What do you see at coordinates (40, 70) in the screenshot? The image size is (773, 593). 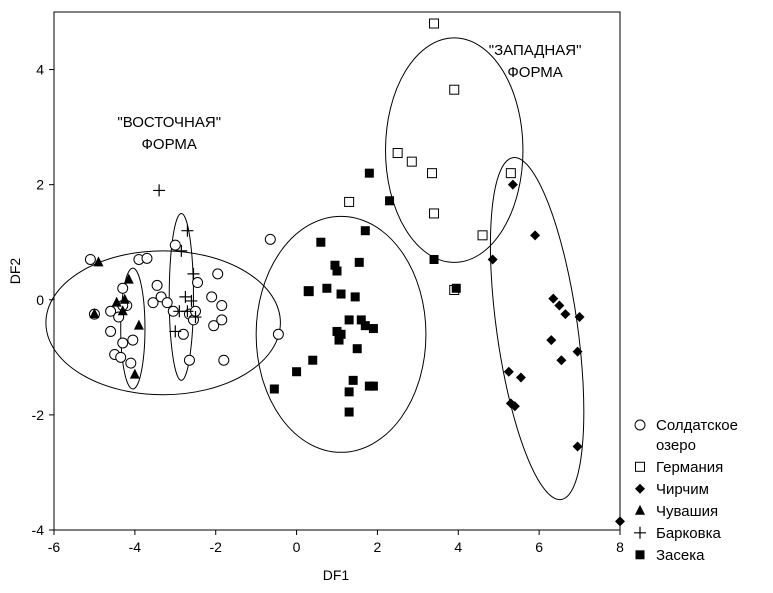 I see `y-tick-label: 4` at bounding box center [40, 70].